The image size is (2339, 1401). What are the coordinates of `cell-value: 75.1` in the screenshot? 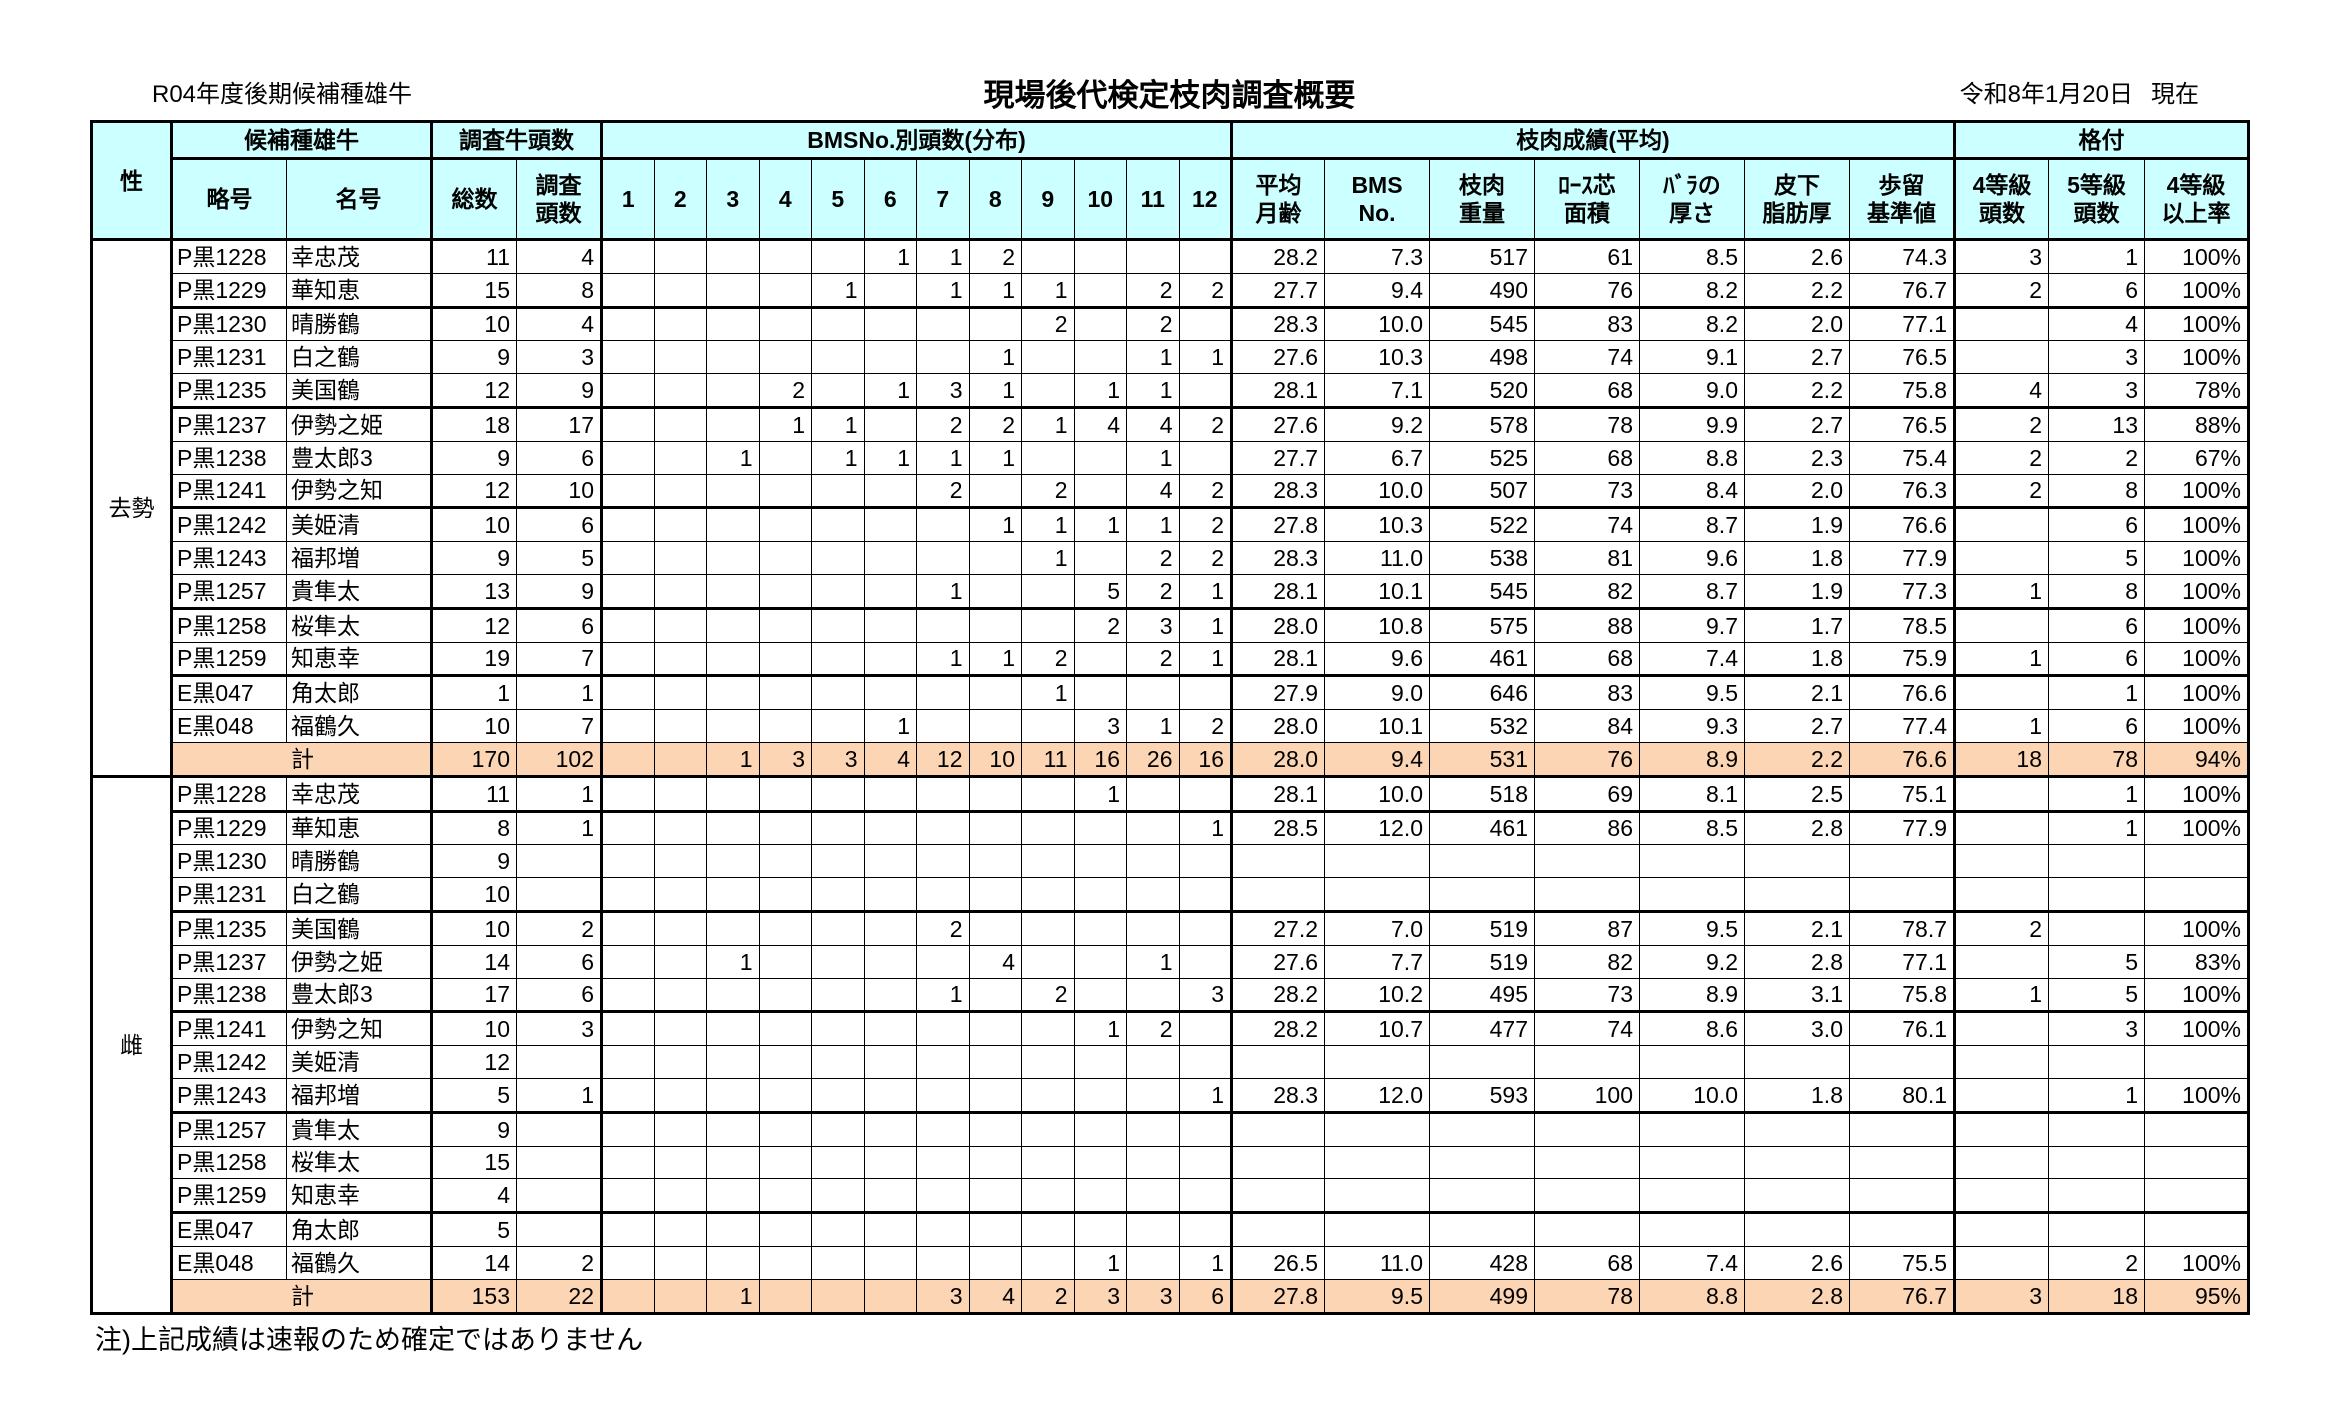 It's located at (1902, 794).